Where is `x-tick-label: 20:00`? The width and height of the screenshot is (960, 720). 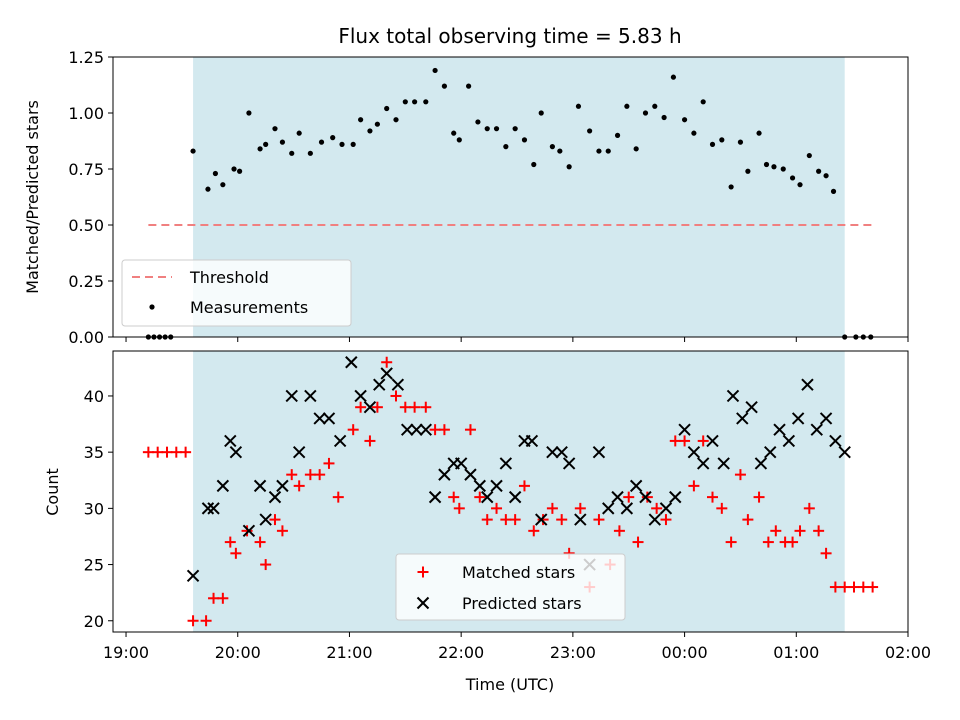 x-tick-label: 20:00 is located at coordinates (238, 652).